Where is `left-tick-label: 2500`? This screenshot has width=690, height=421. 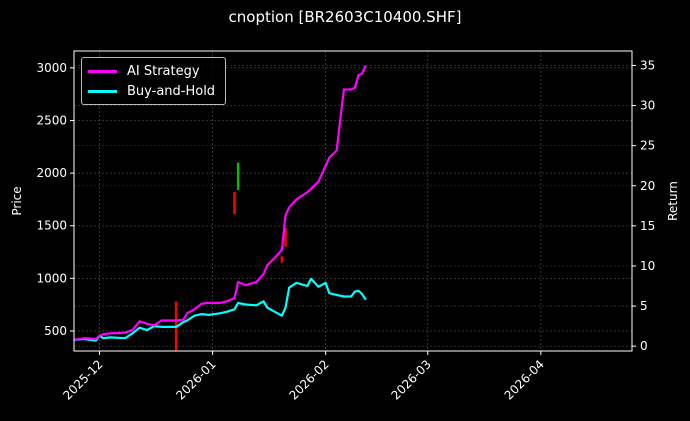
left-tick-label: 2500 is located at coordinates (51, 120).